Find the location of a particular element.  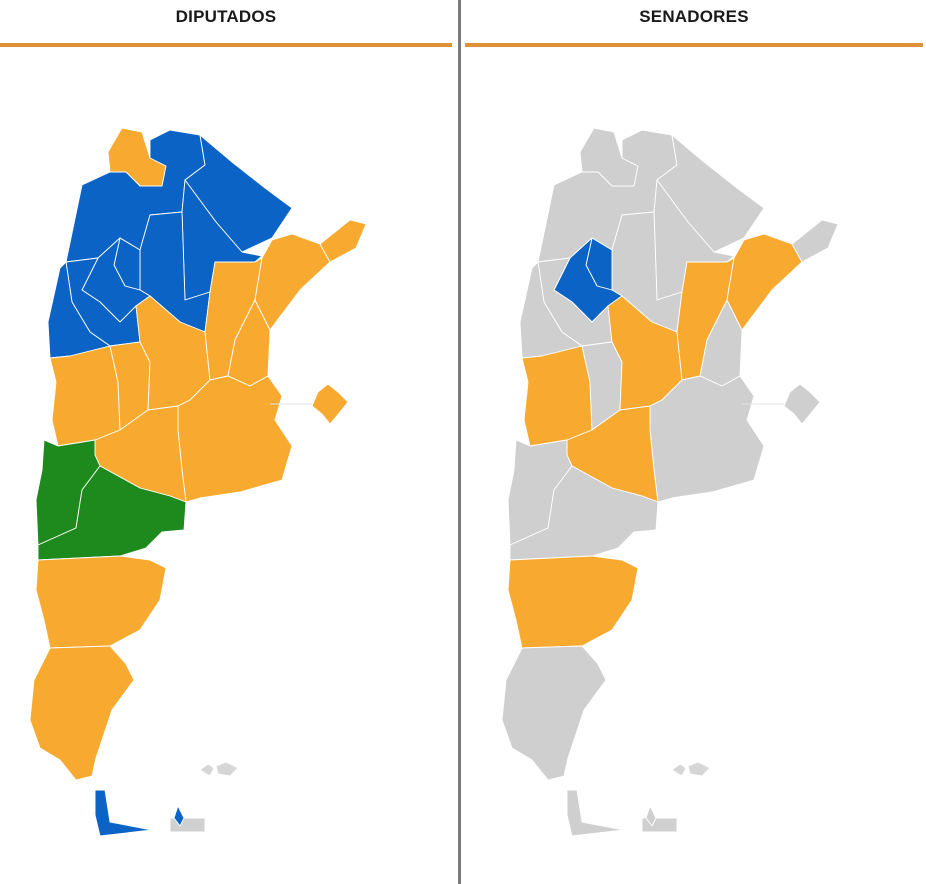

panel-title-senadores: SENADORES is located at coordinates (694, 16).